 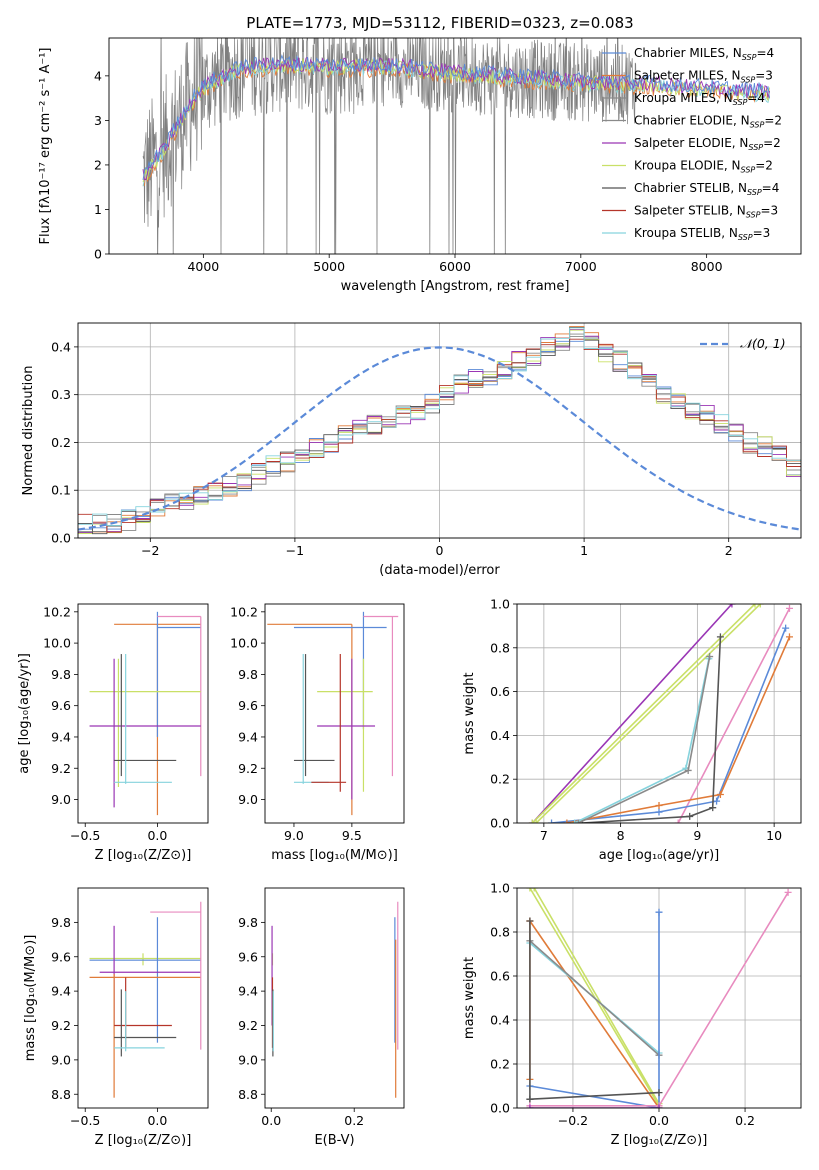 I want to click on legend-label: Kroupa MILES, N, so click(x=683, y=98).